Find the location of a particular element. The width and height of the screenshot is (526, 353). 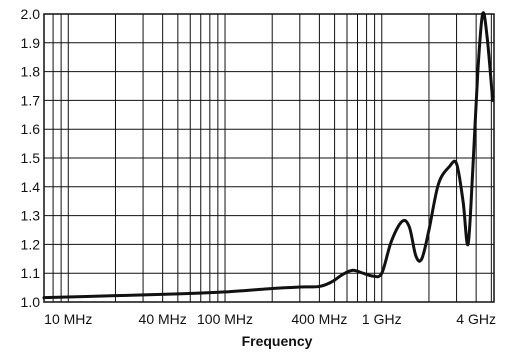

x-tick-label: 100 MHz is located at coordinates (225, 319).